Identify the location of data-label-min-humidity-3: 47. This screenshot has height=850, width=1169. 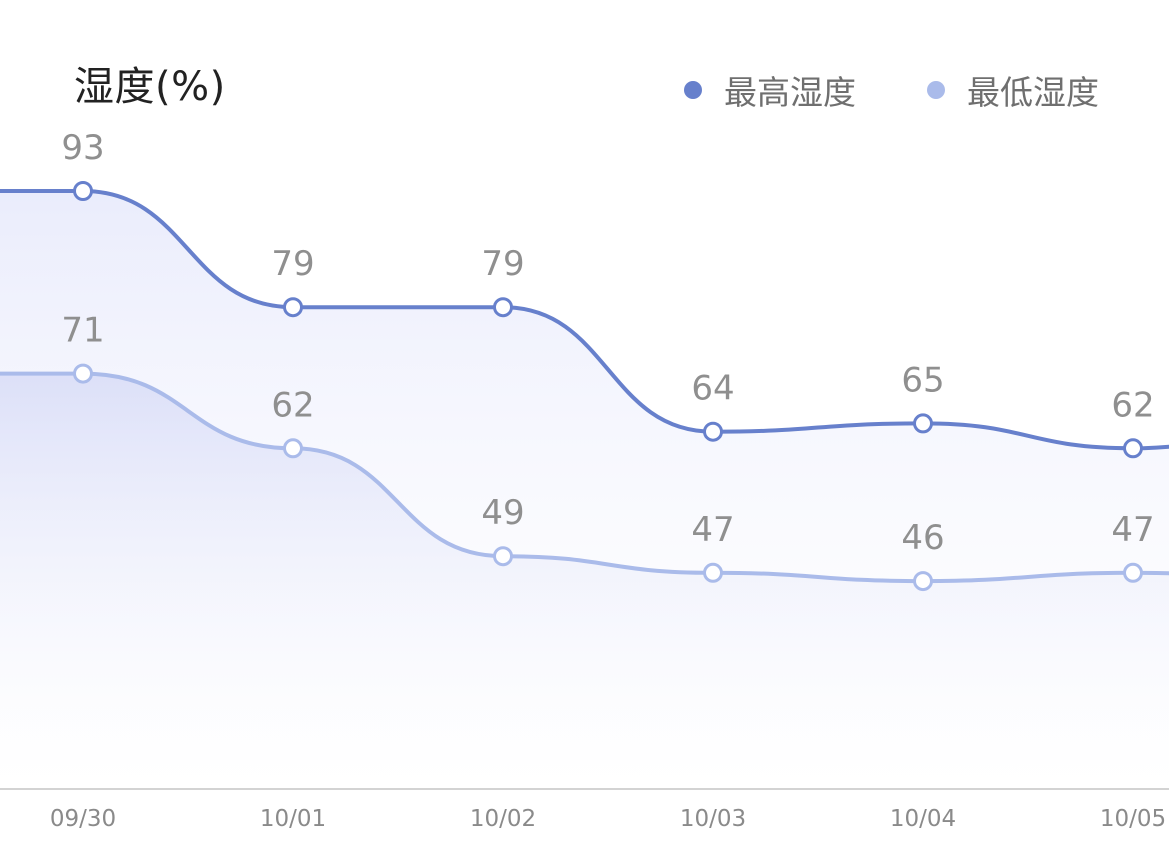
(712, 530).